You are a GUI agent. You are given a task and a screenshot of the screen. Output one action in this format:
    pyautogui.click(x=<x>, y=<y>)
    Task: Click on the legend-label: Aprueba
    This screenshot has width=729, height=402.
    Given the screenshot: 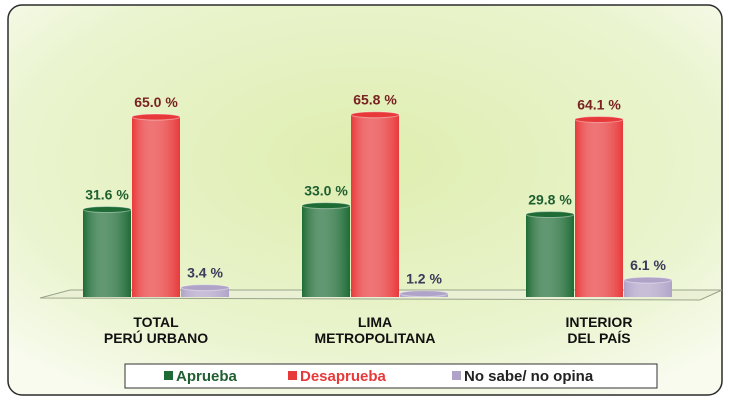 What is the action you would take?
    pyautogui.click(x=207, y=376)
    